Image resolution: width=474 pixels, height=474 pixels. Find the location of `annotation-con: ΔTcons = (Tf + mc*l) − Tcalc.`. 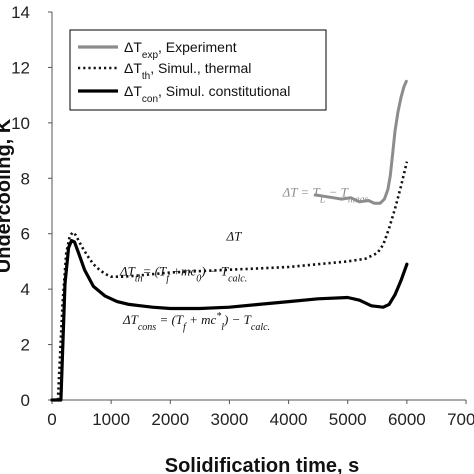

annotation-con: ΔTcons = (Tf + mc*l) − Tcalc. is located at coordinates (196, 321).